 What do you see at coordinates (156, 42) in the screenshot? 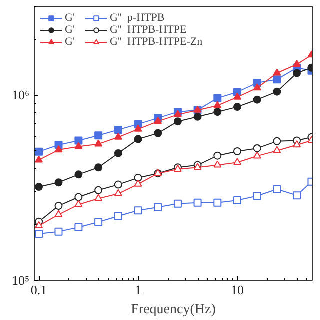
I see `legend-label: G'' HTPB-HTPE-Zn` at bounding box center [156, 42].